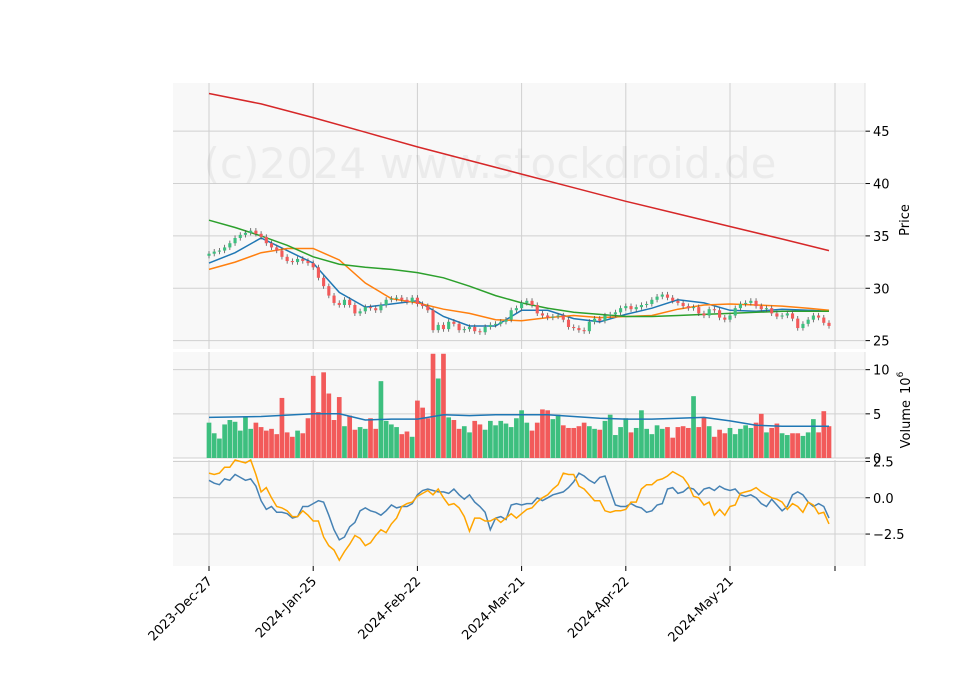 The image size is (960, 694). Describe the element at coordinates (881, 371) in the screenshot. I see `y-tick-label: 10` at that location.